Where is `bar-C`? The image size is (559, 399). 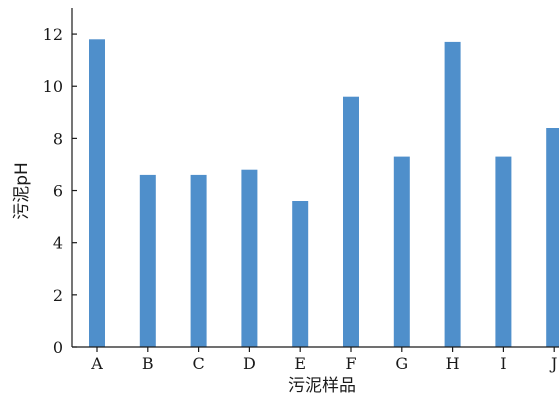
bar-C is located at coordinates (198, 260).